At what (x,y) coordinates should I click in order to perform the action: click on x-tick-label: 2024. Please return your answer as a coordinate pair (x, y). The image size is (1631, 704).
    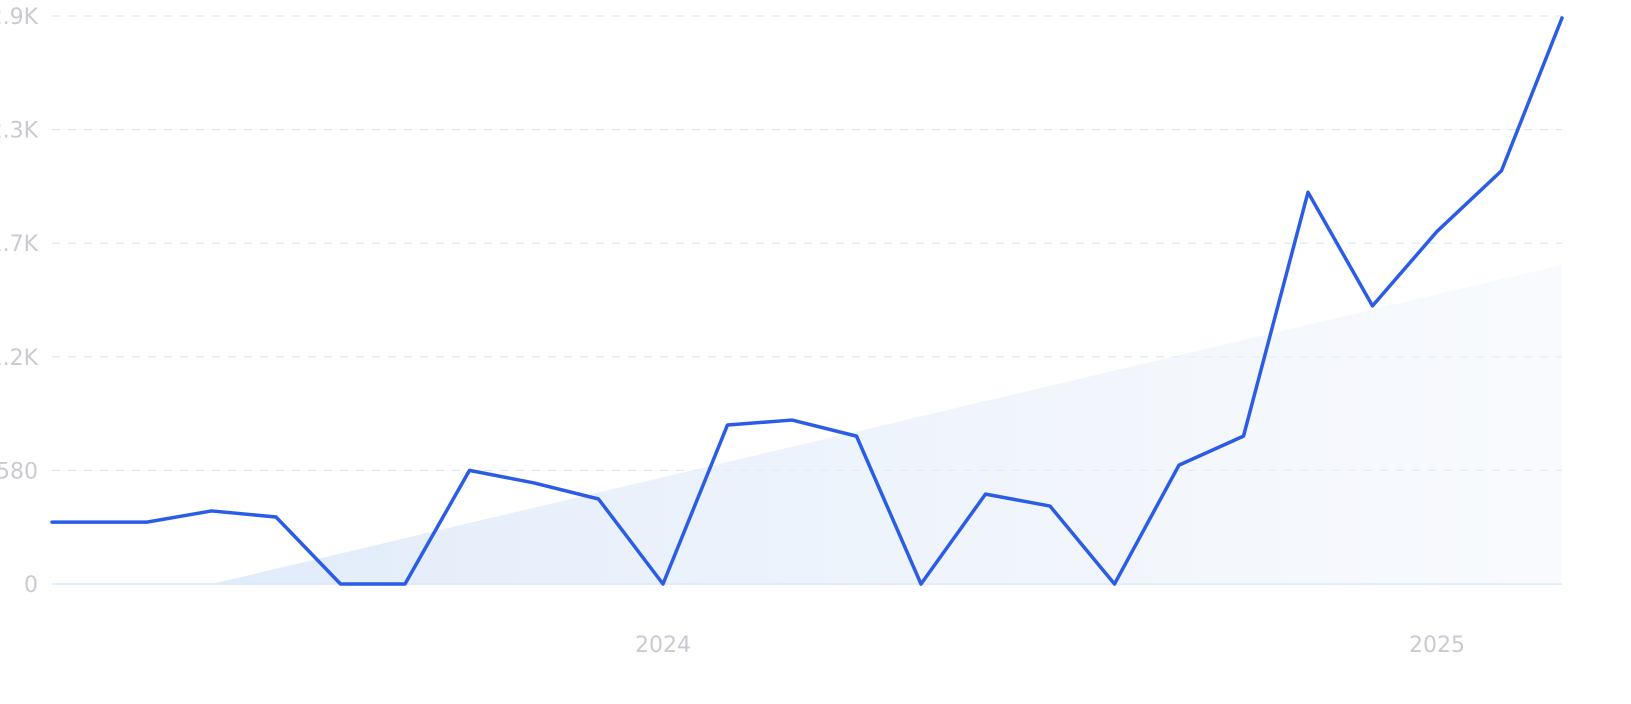
    Looking at the image, I should click on (663, 645).